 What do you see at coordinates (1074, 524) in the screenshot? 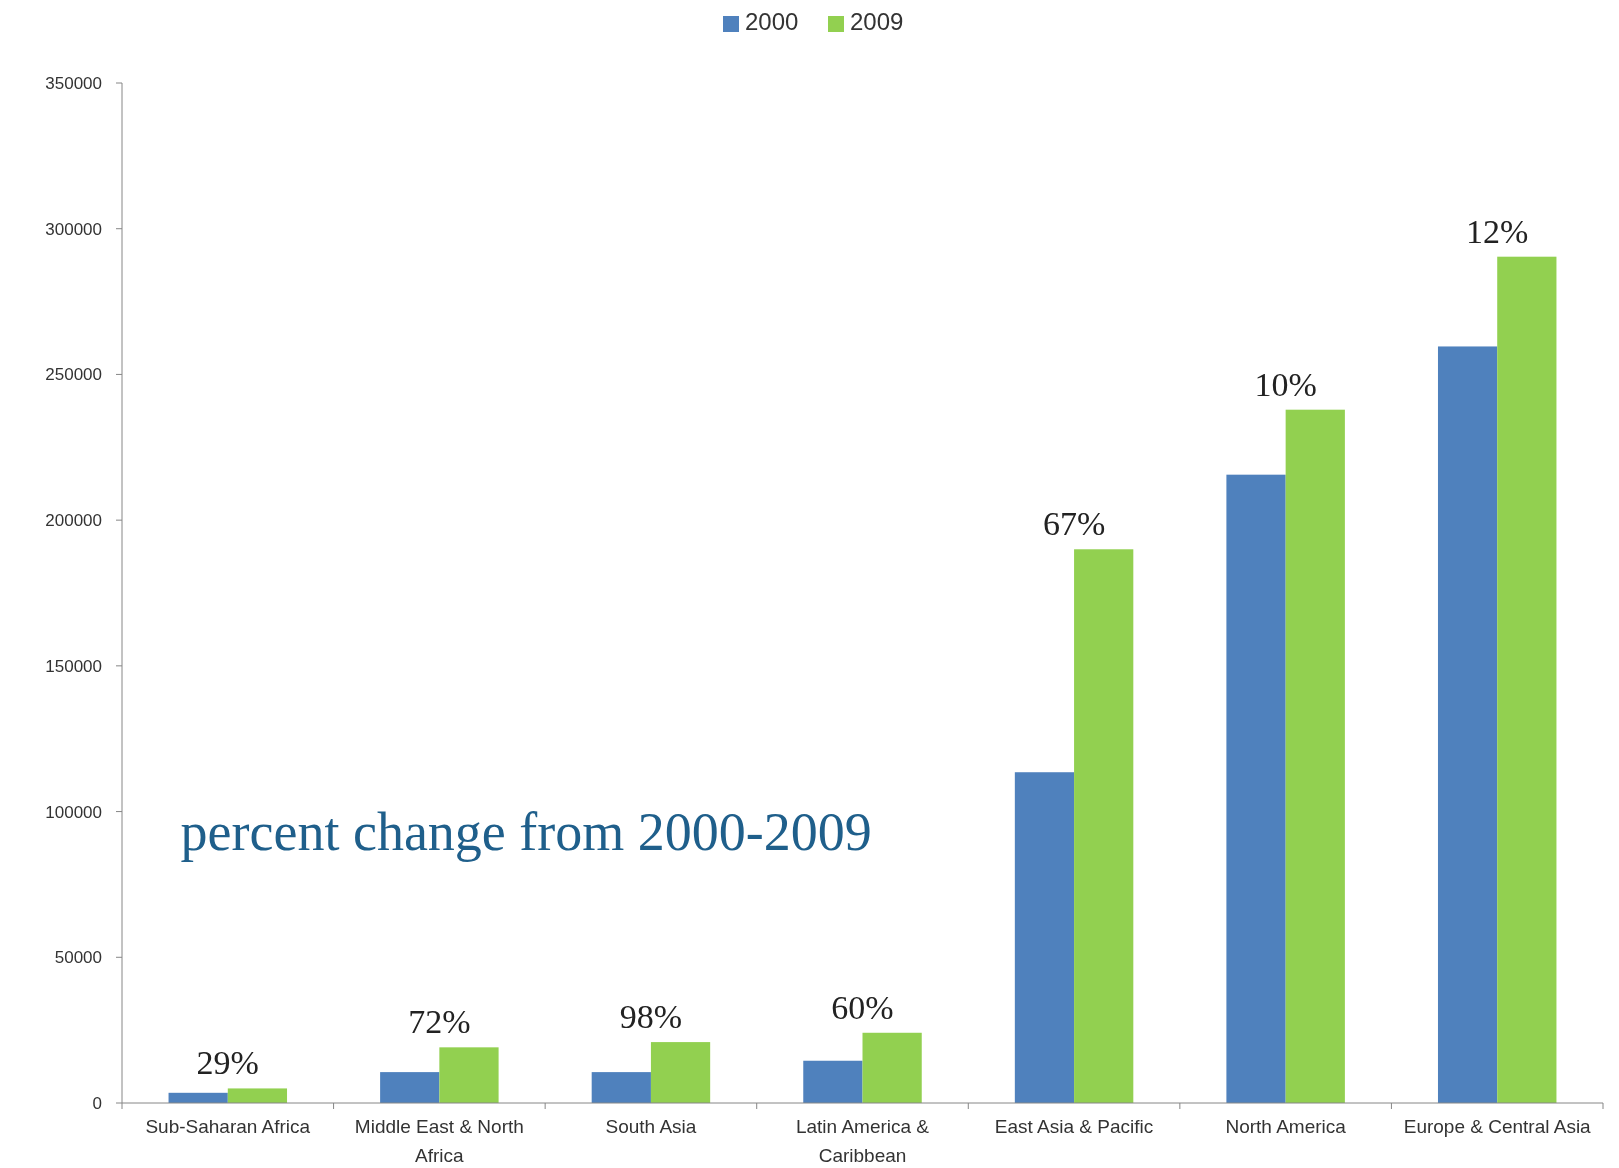
I see `annotation: 67%` at bounding box center [1074, 524].